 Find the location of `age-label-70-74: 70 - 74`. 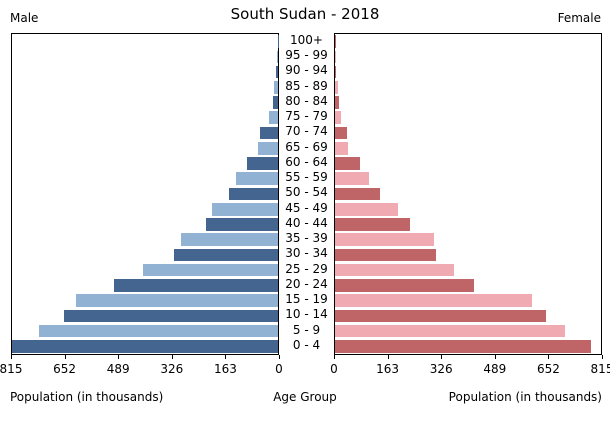

age-label-70-74: 70 - 74 is located at coordinates (306, 131).